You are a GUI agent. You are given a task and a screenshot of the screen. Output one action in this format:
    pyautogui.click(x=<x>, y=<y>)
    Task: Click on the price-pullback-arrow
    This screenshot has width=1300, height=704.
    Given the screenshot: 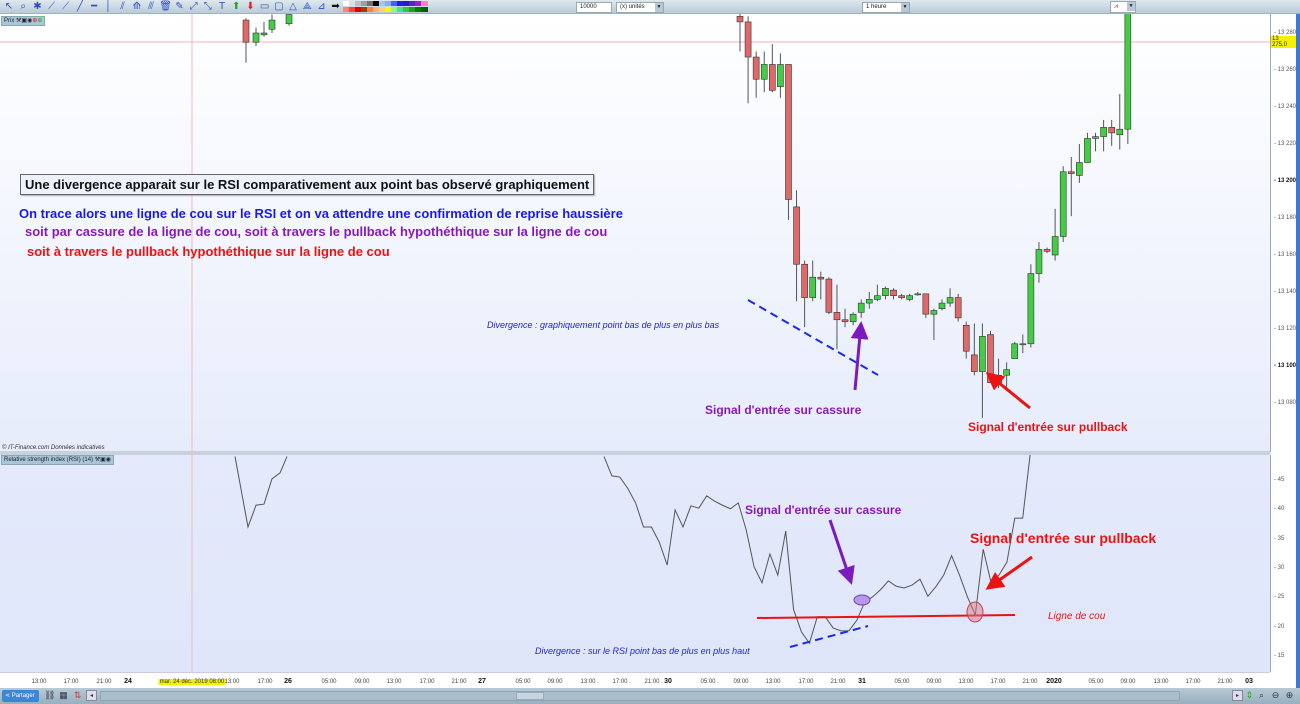 What is the action you would take?
    pyautogui.click(x=1008, y=391)
    